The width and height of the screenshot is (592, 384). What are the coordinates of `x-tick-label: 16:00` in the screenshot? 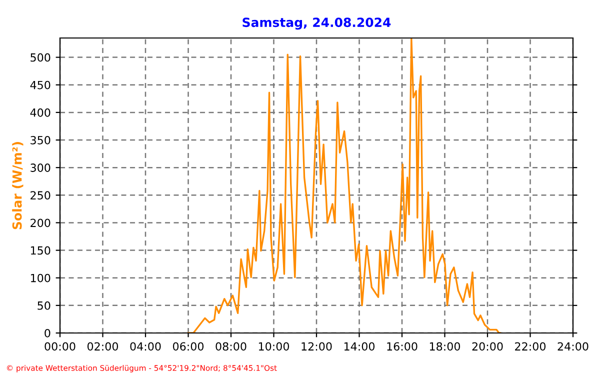 It's located at (402, 346).